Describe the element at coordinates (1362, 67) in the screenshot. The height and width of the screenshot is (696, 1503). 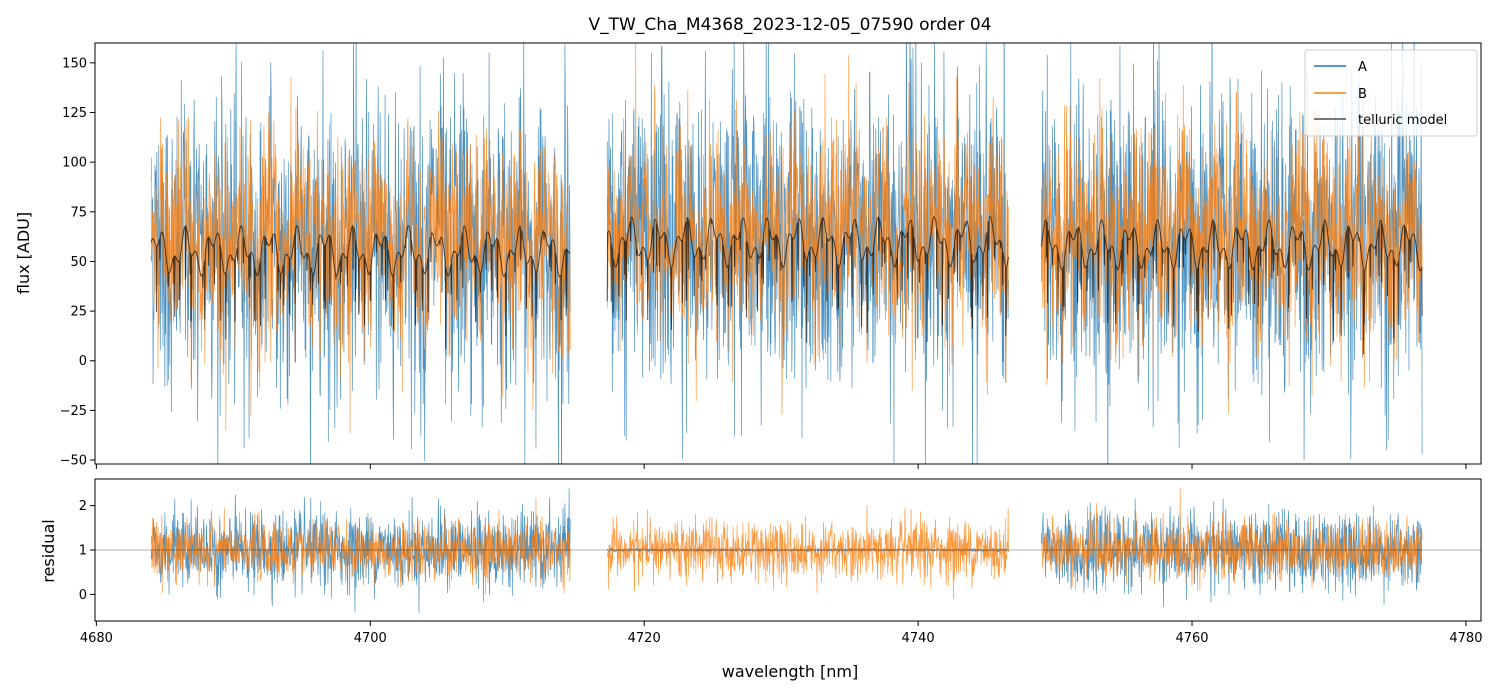
I see `legend-label-A: A` at that location.